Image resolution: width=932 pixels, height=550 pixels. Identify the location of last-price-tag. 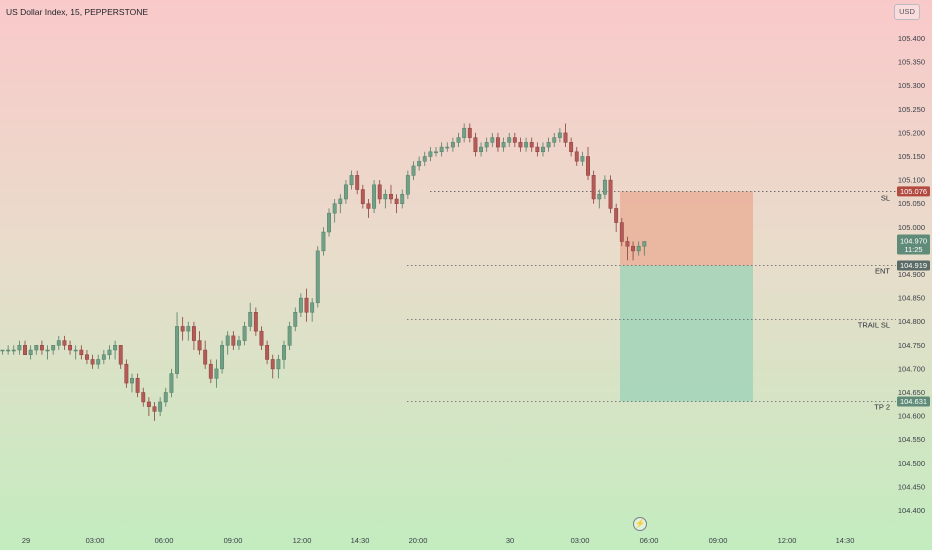
(913, 244).